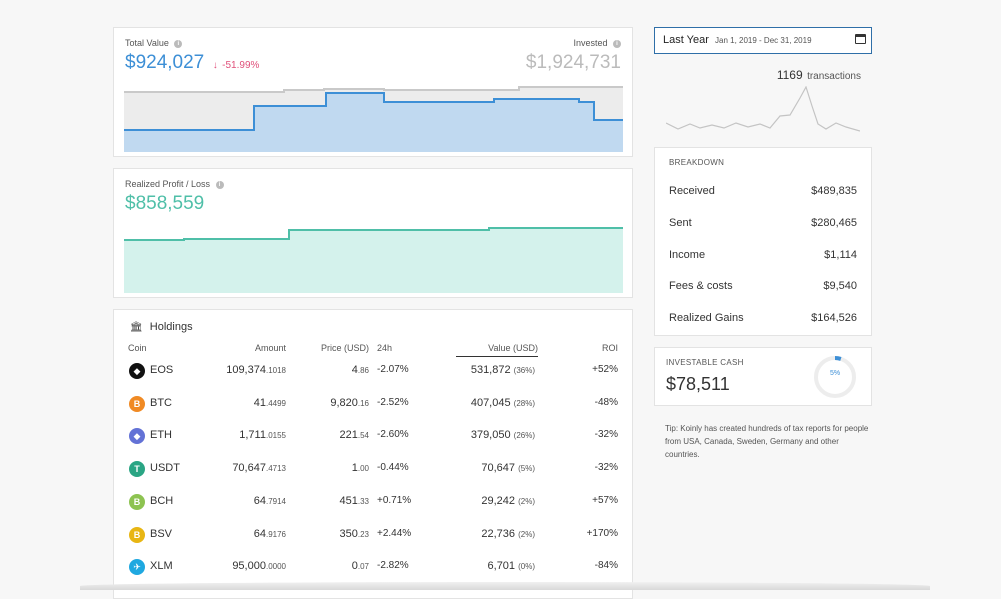 Image resolution: width=1001 pixels, height=599 pixels. What do you see at coordinates (137, 348) in the screenshot?
I see `col-coin: Coin` at bounding box center [137, 348].